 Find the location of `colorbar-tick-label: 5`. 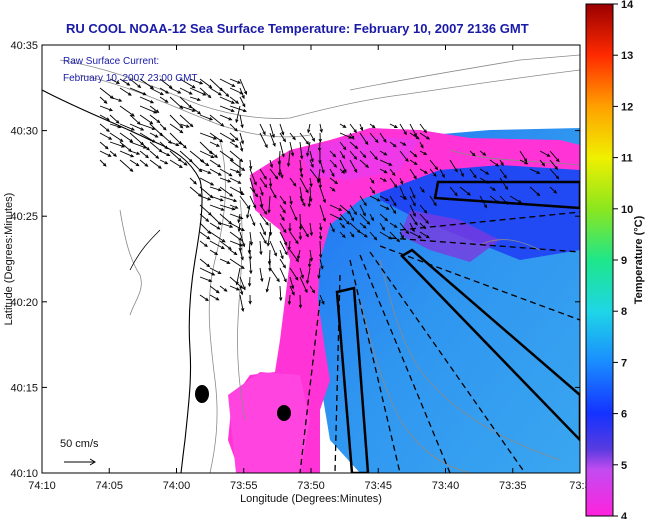

colorbar-tick-label: 5 is located at coordinates (624, 466).